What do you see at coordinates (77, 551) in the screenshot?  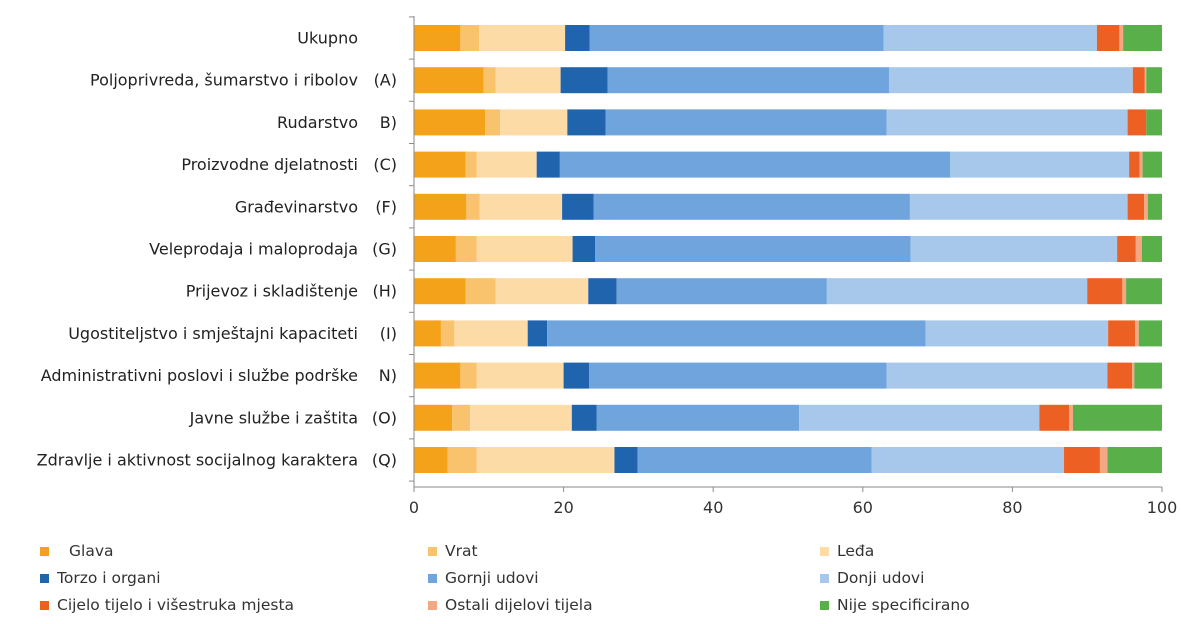 I see `legend-item: Glava` at bounding box center [77, 551].